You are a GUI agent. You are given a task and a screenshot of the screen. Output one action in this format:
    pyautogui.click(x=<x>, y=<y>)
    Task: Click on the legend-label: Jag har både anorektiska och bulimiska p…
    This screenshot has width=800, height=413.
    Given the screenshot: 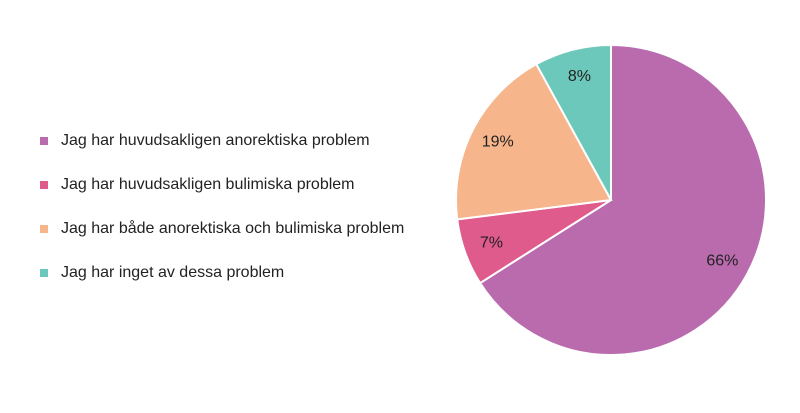 What is the action you would take?
    pyautogui.click(x=232, y=228)
    